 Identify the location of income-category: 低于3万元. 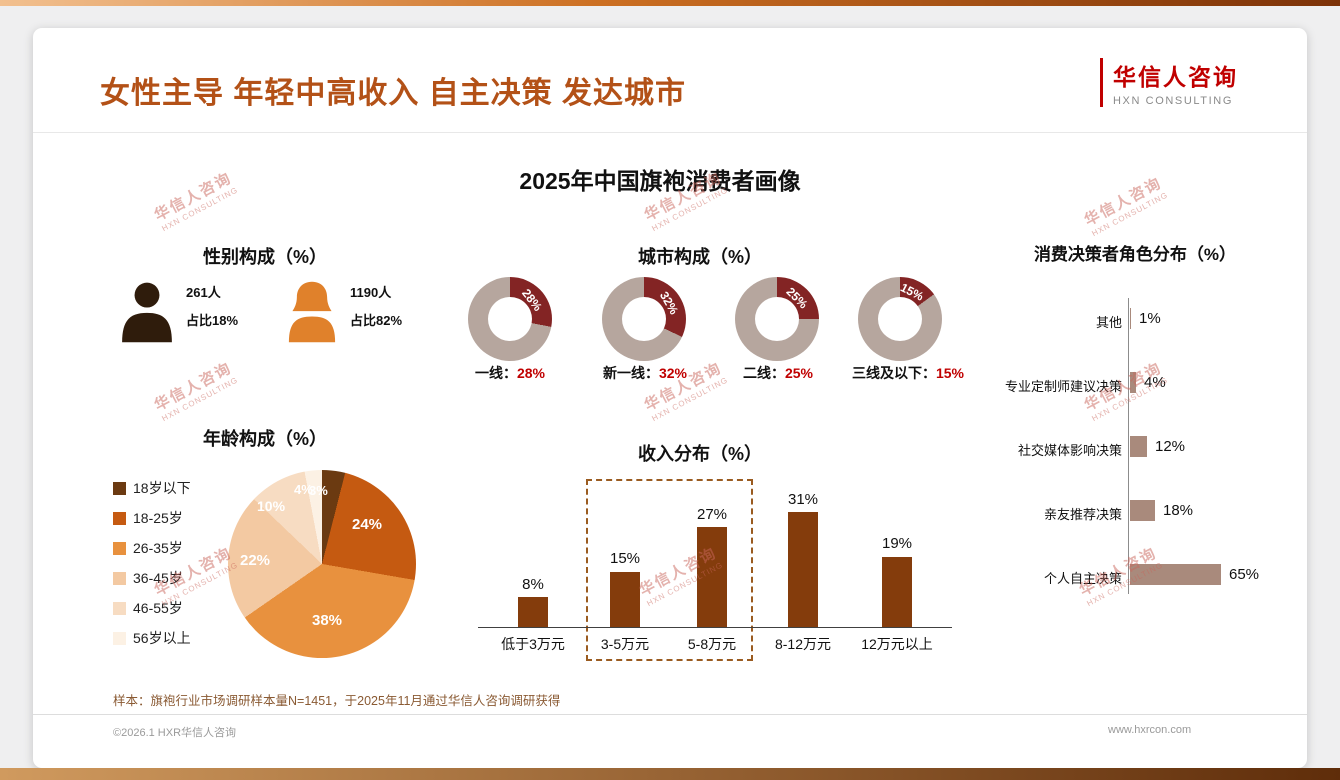
(533, 644).